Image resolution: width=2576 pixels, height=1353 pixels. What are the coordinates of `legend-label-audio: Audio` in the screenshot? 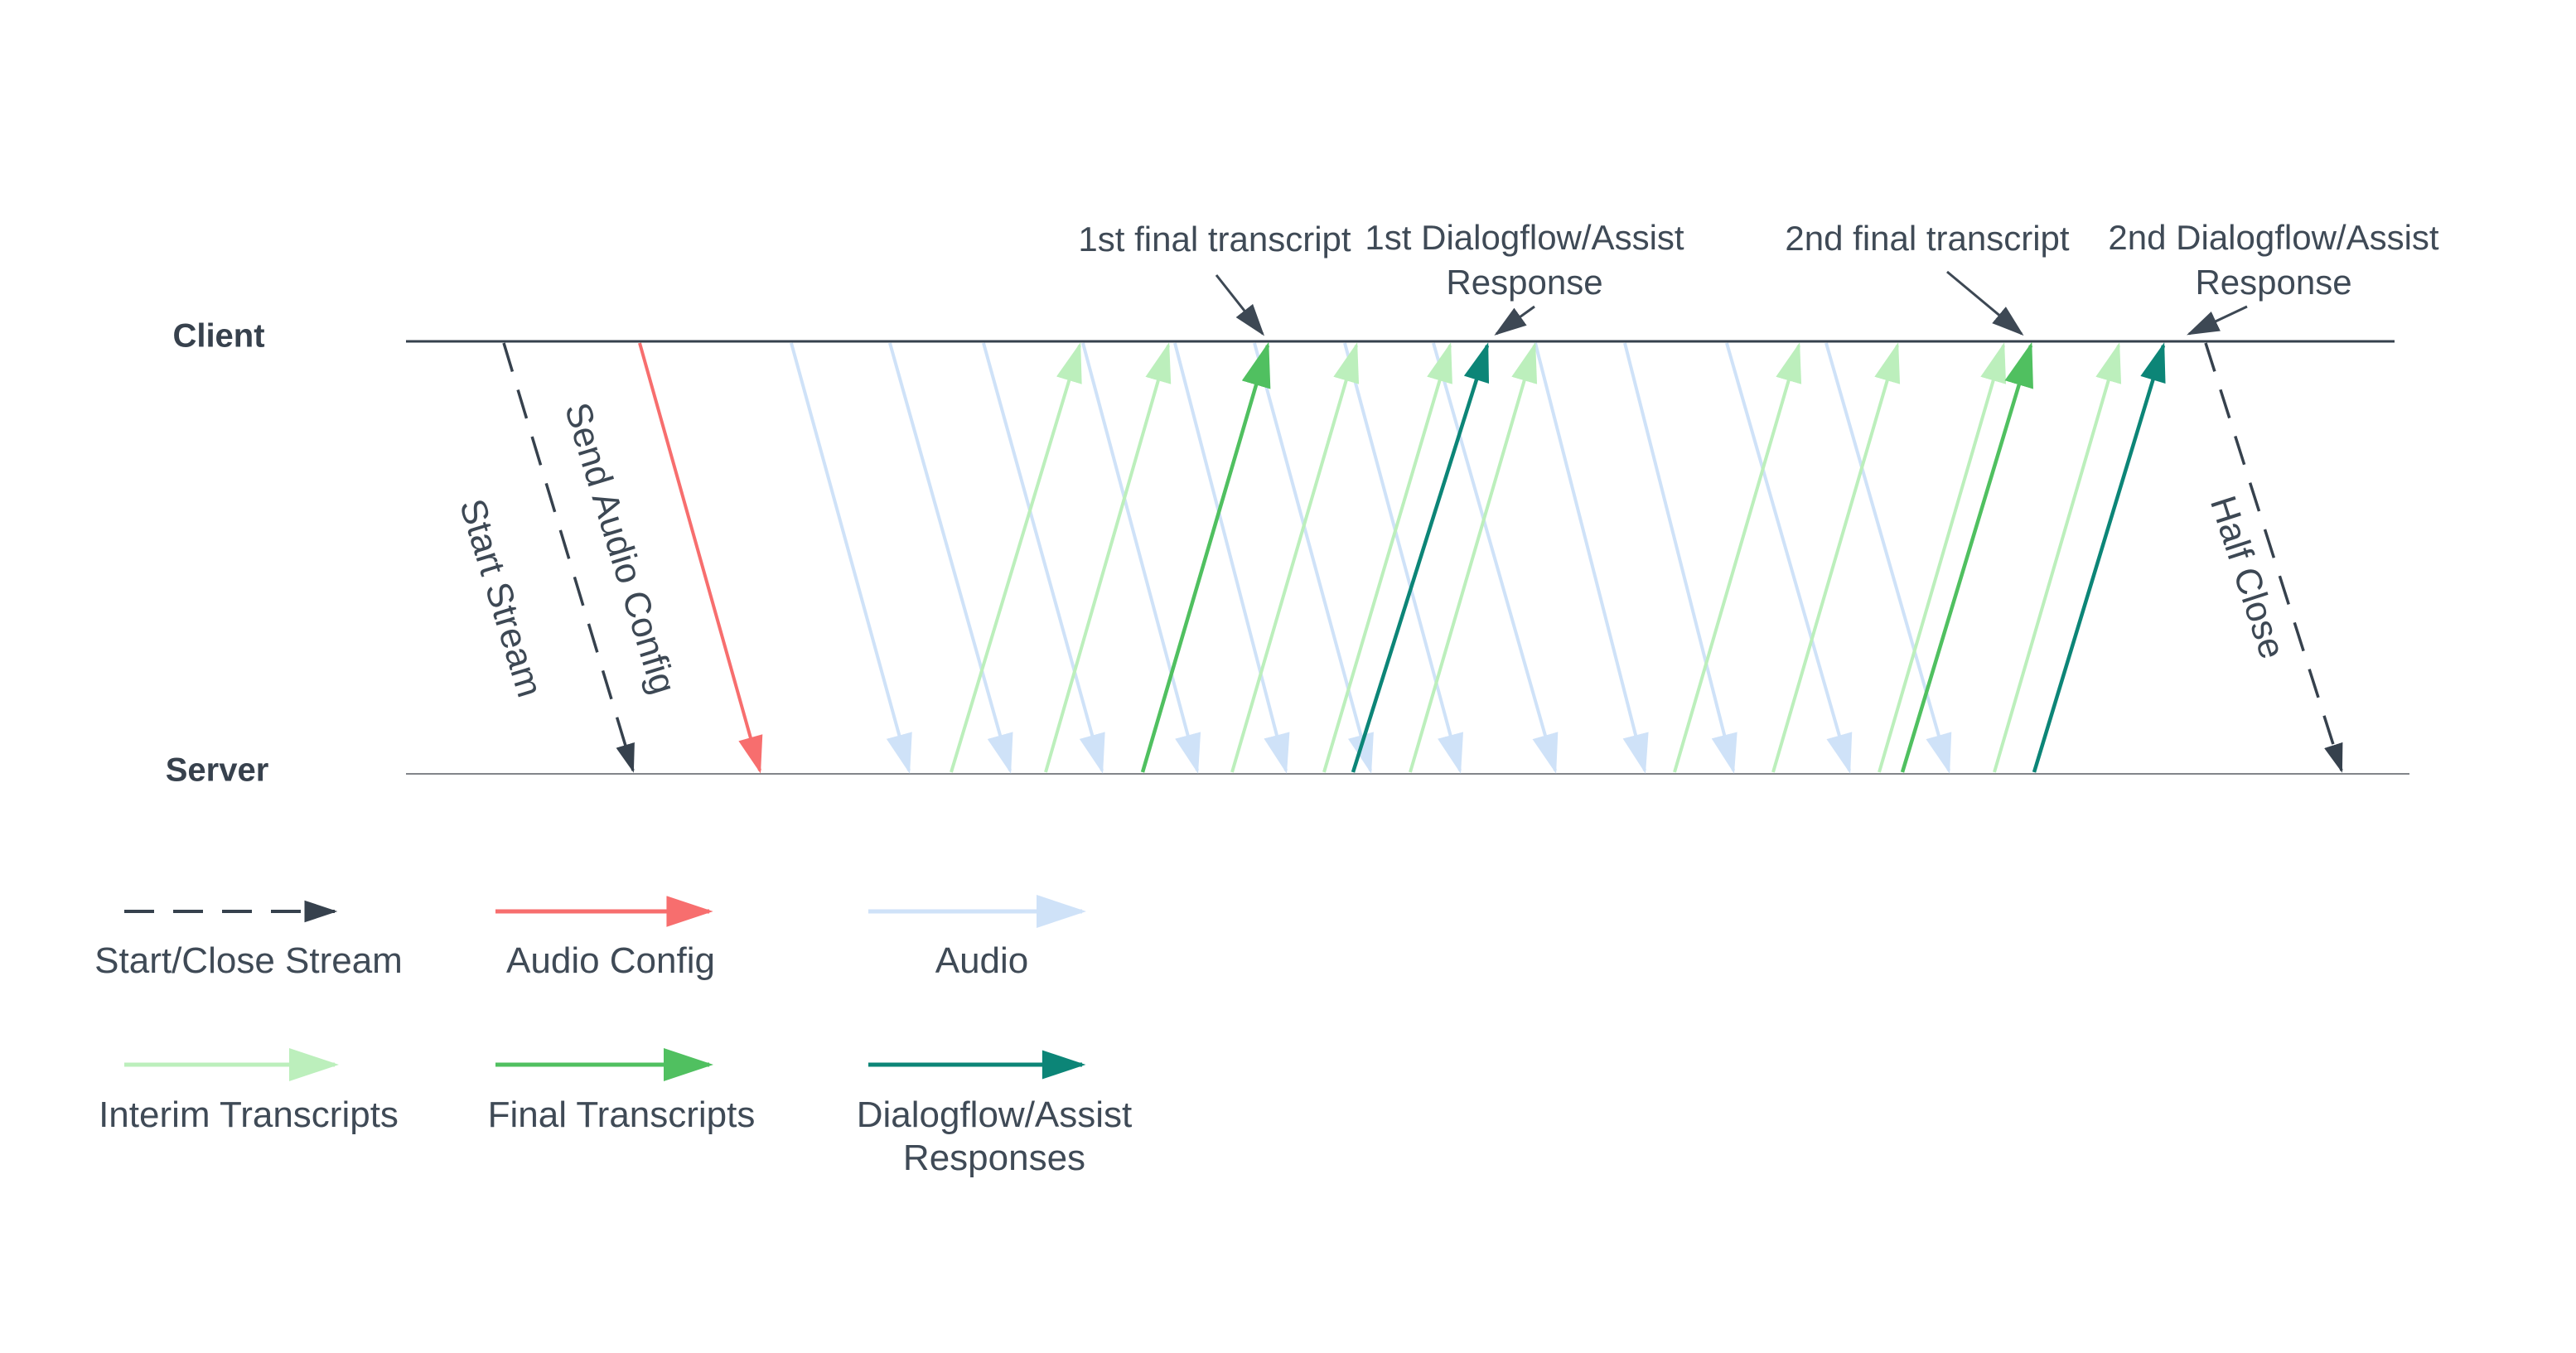 It's located at (982, 960).